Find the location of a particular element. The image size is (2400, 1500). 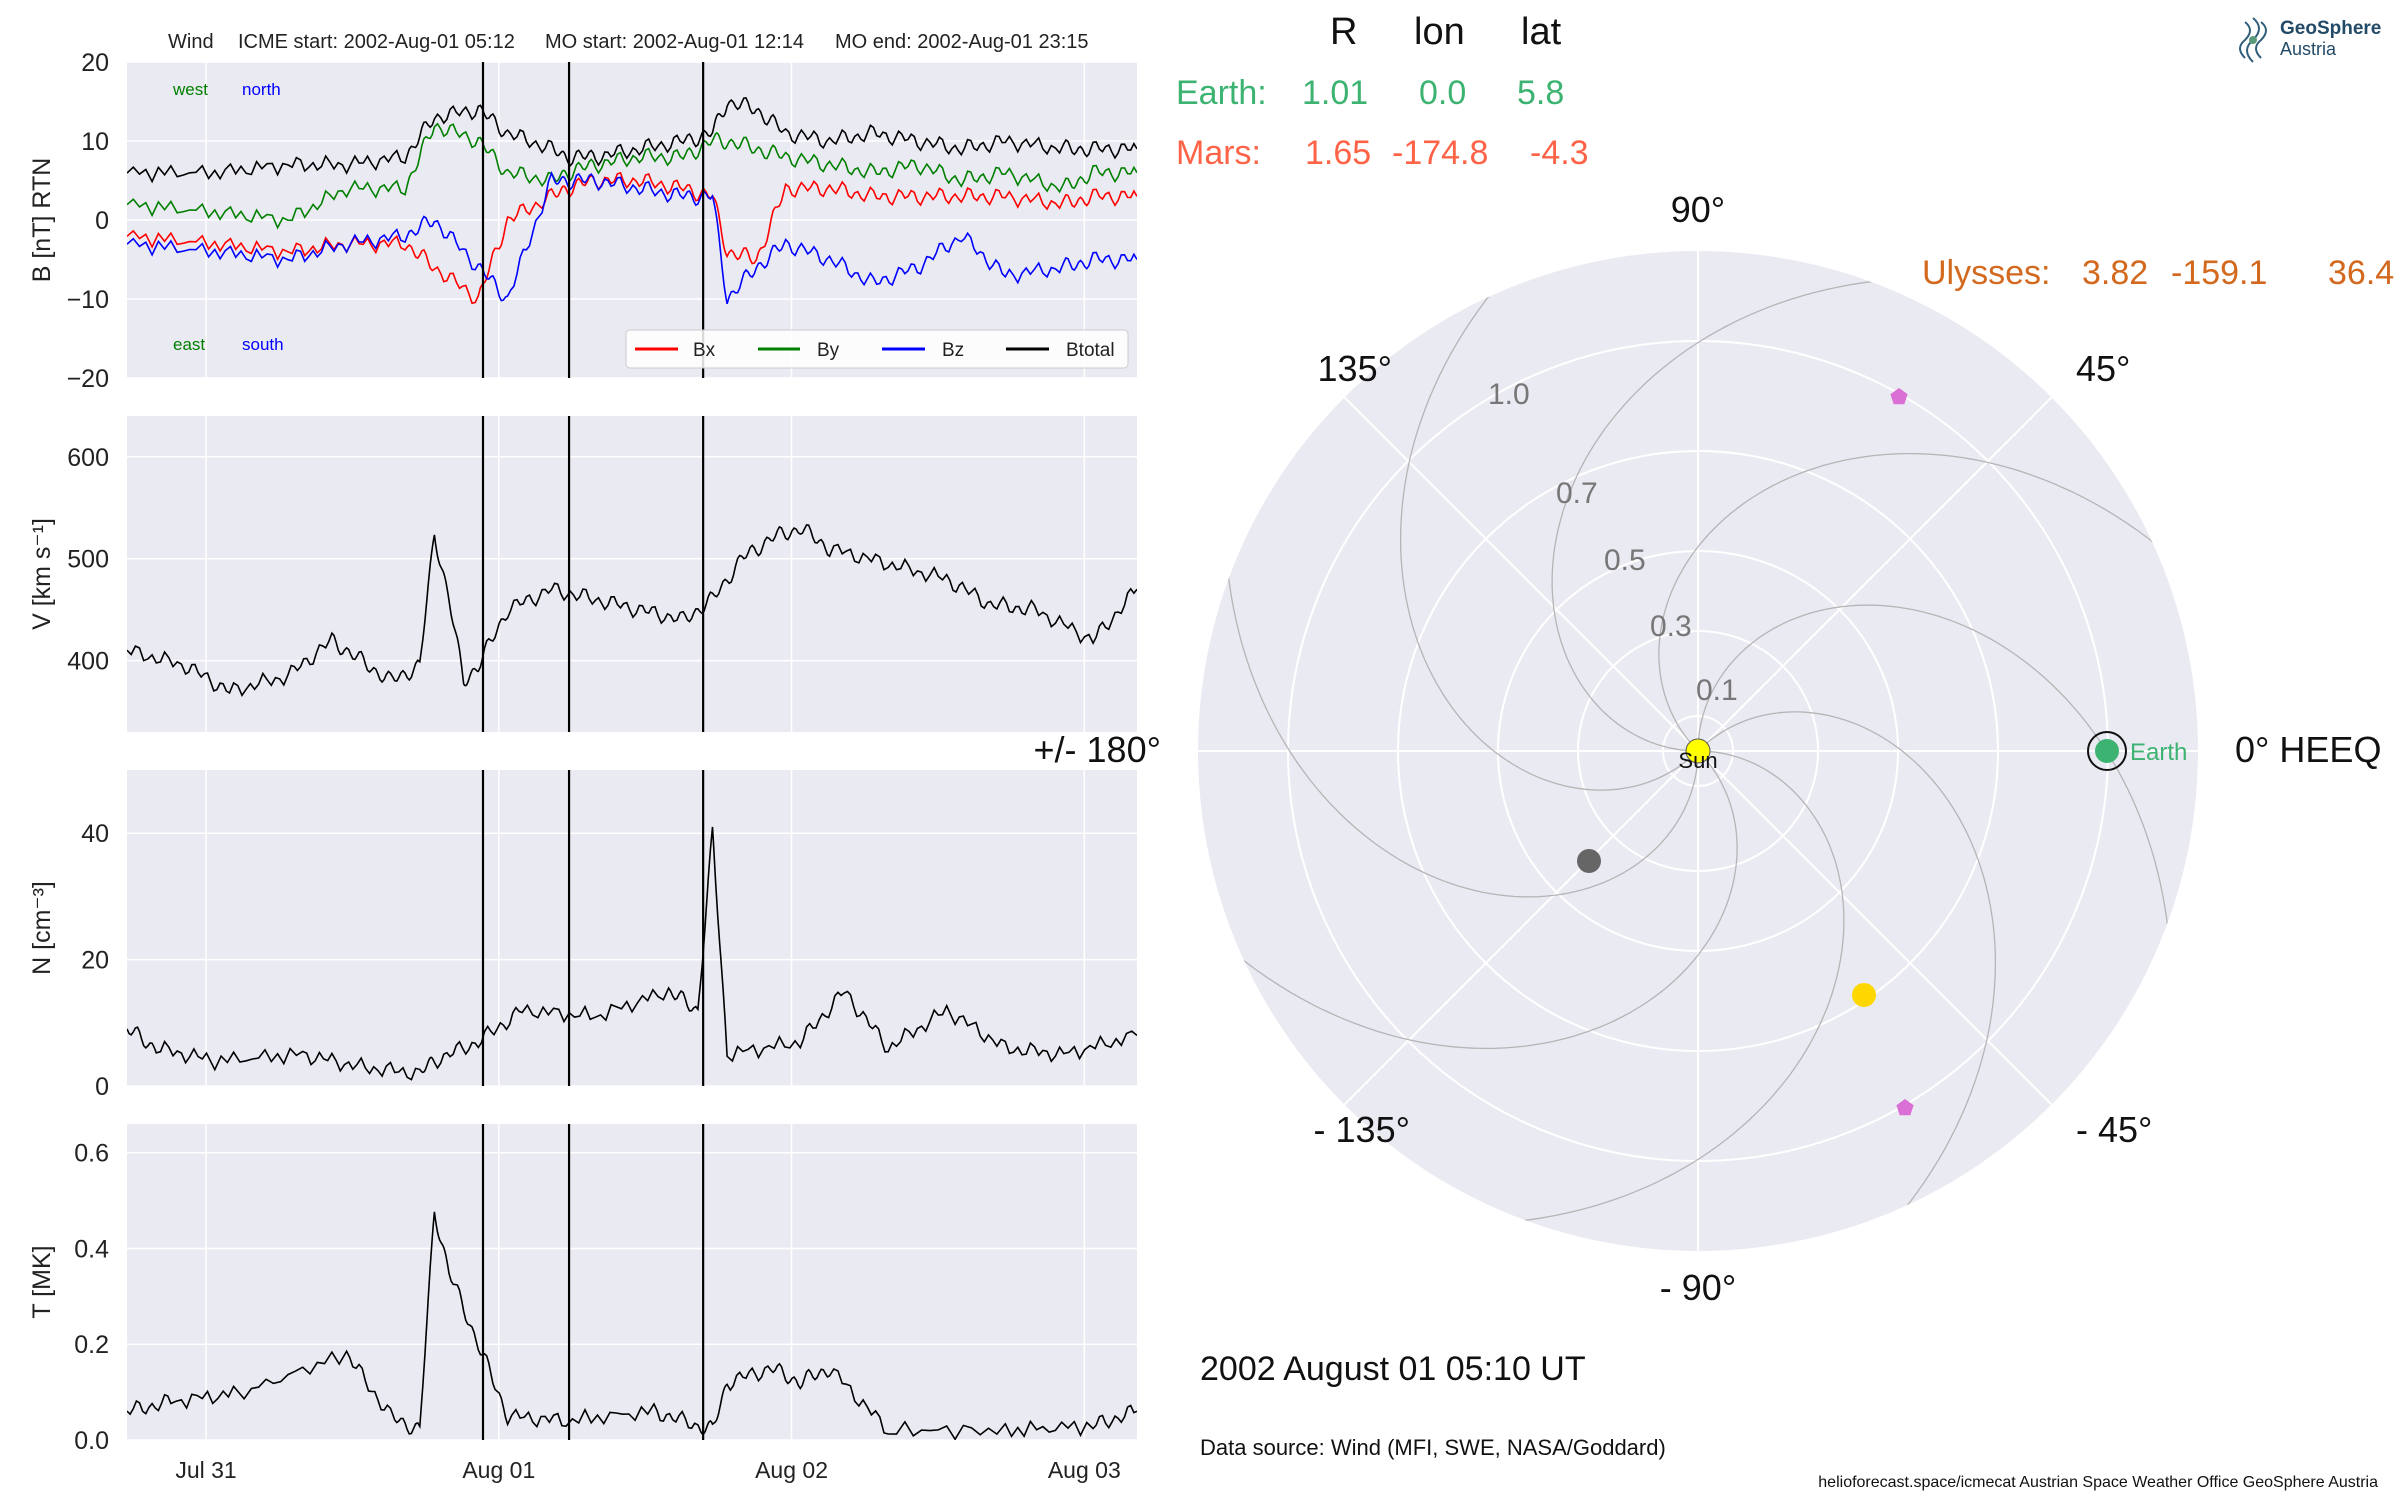

earth-ring is located at coordinates (2107, 751).